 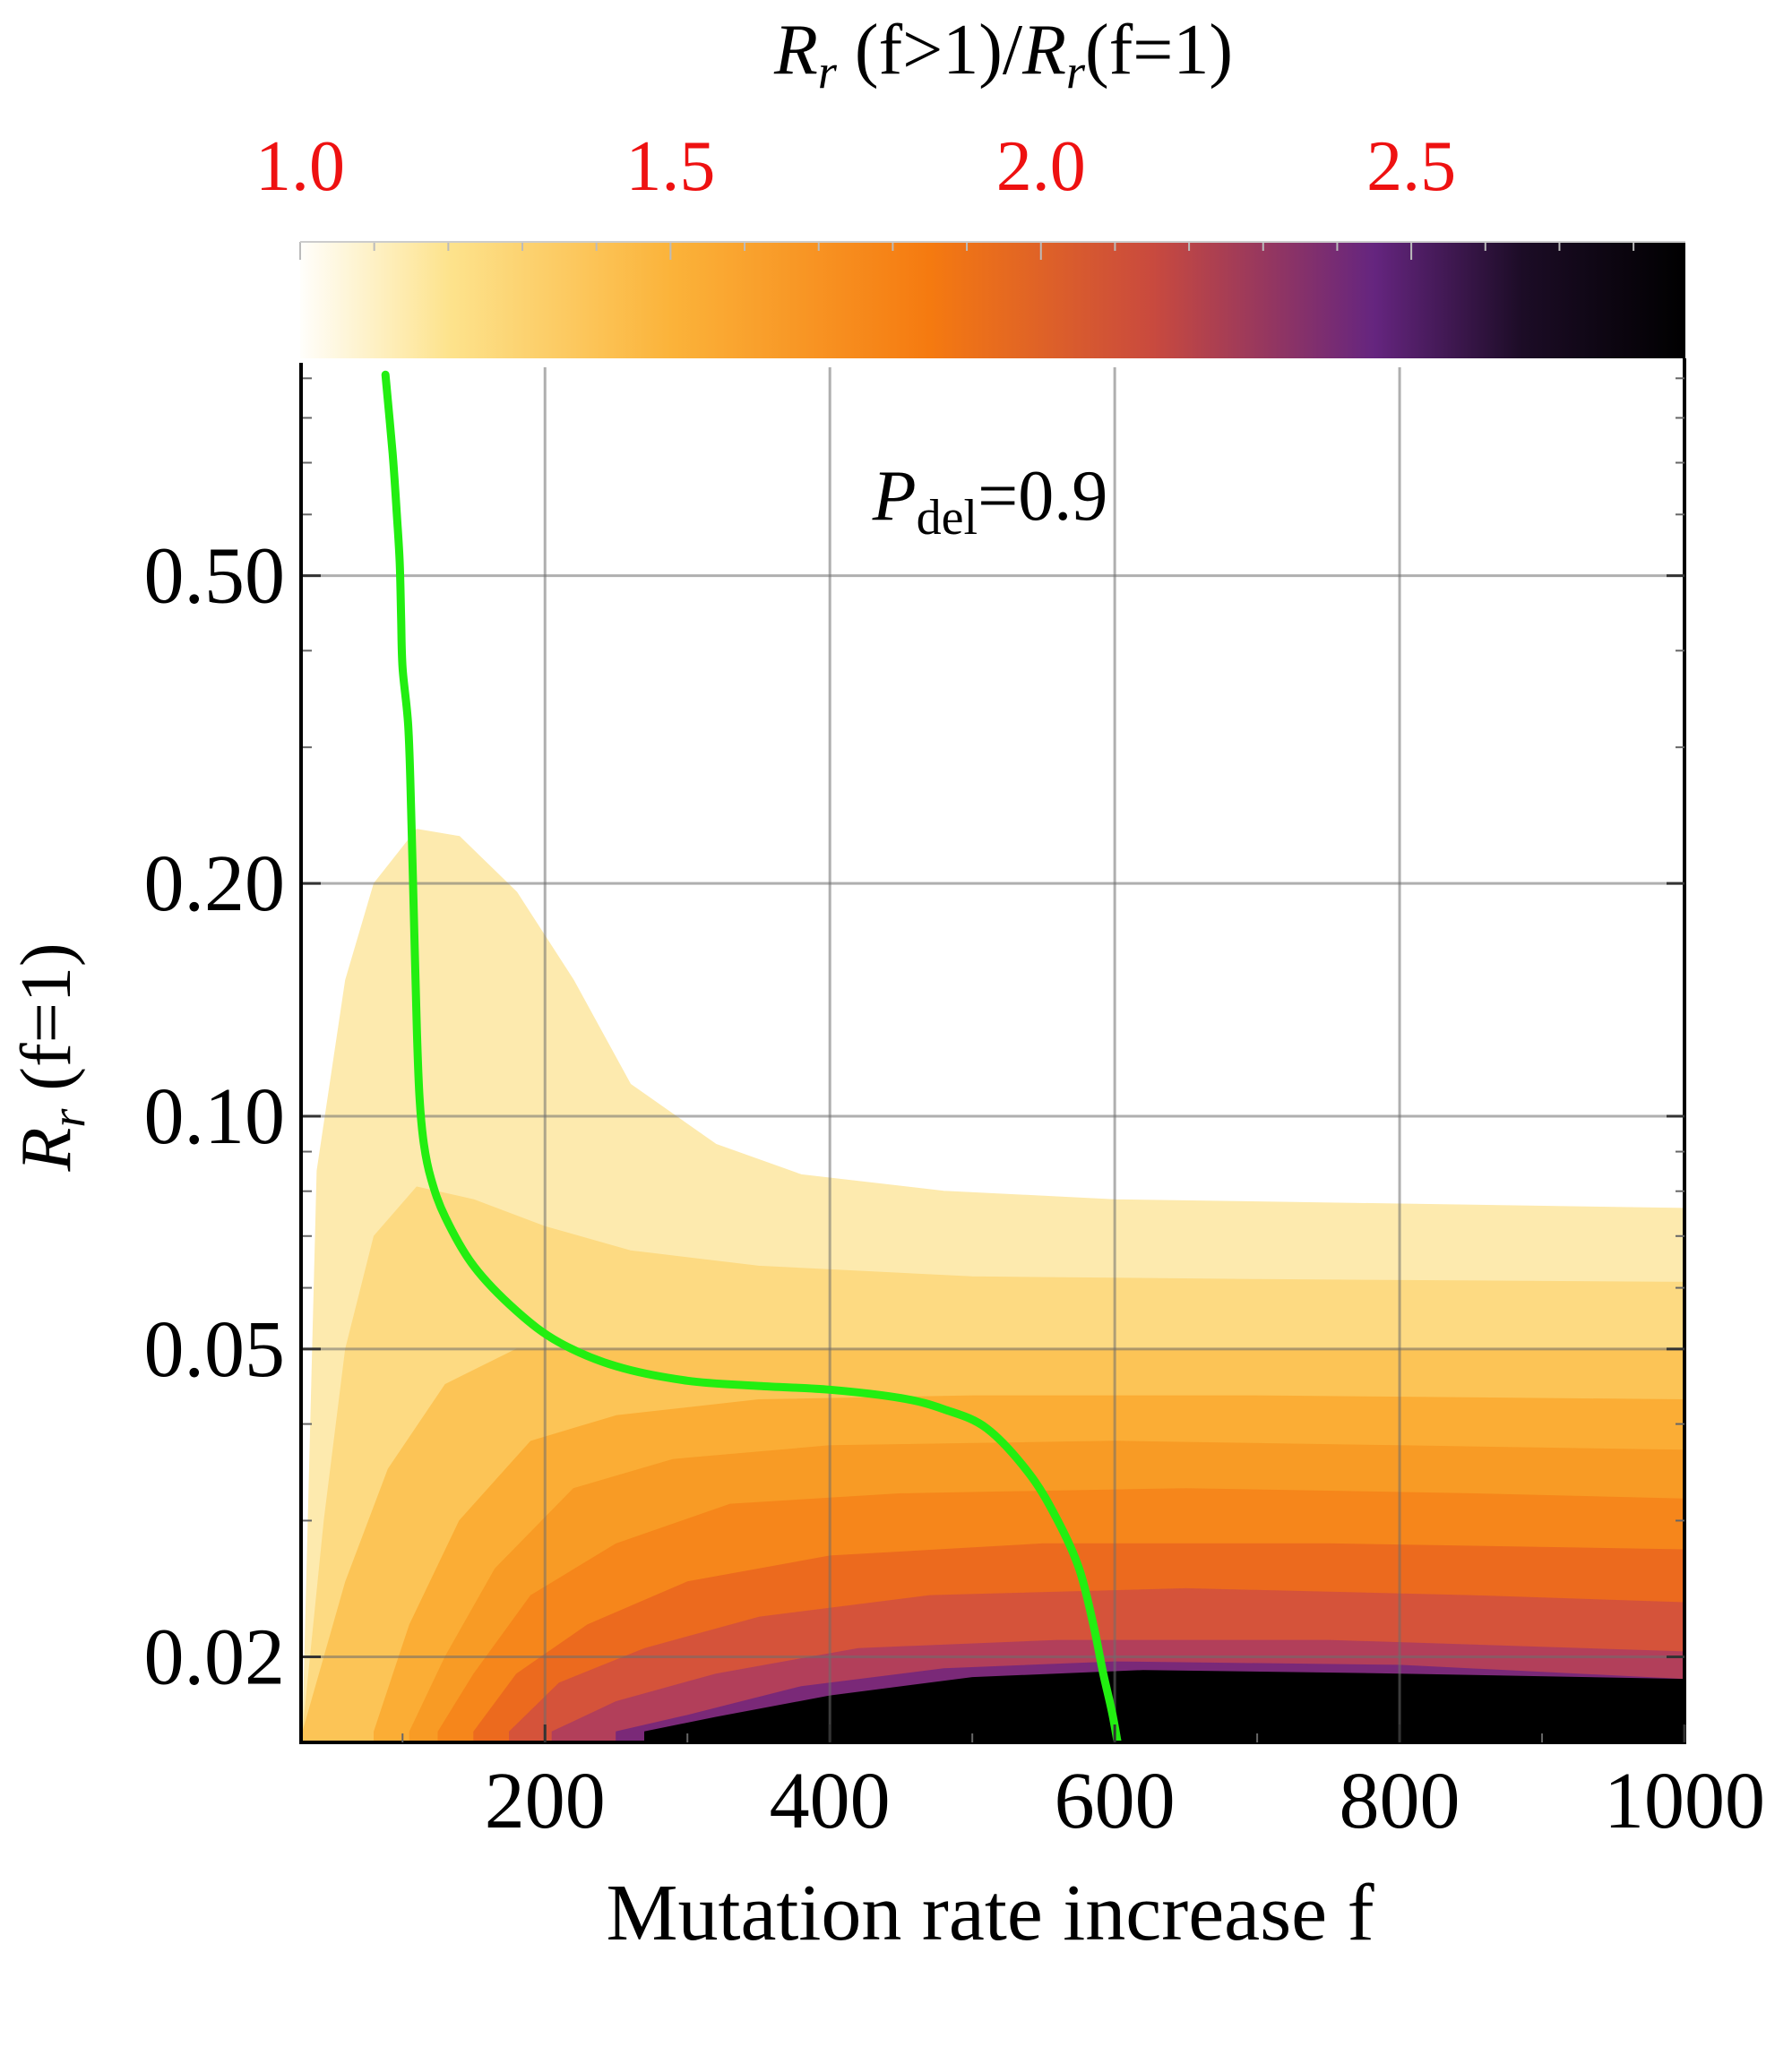 What do you see at coordinates (1685, 1801) in the screenshot?
I see `x-tick-label: 1000` at bounding box center [1685, 1801].